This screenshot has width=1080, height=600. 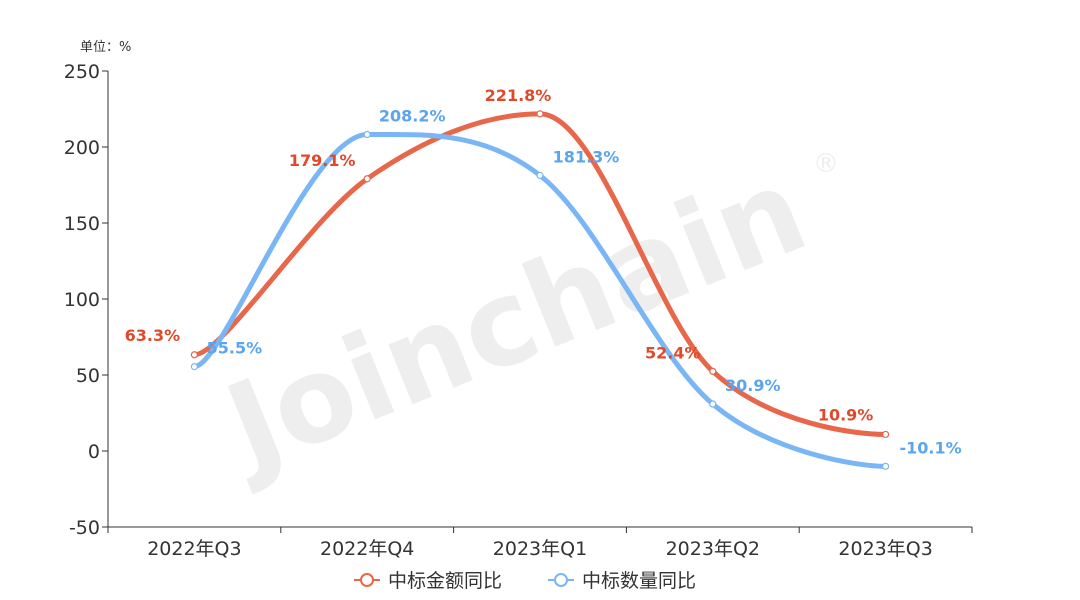 What do you see at coordinates (586, 156) in the screenshot?
I see `data-label: 181.3%` at bounding box center [586, 156].